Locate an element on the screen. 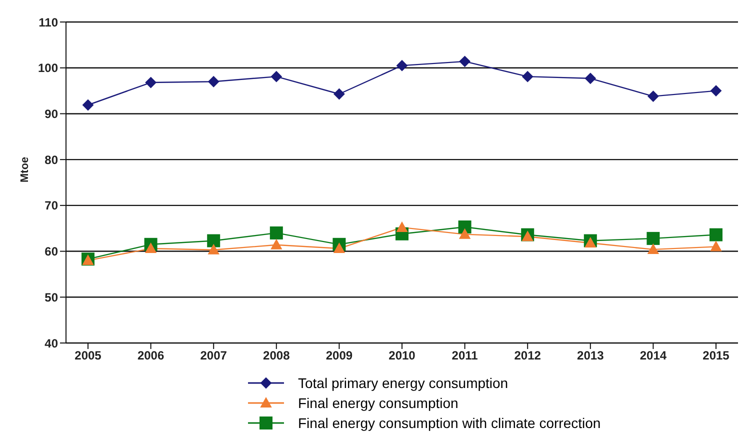  y-axis-title: Mtoe is located at coordinates (24, 169).